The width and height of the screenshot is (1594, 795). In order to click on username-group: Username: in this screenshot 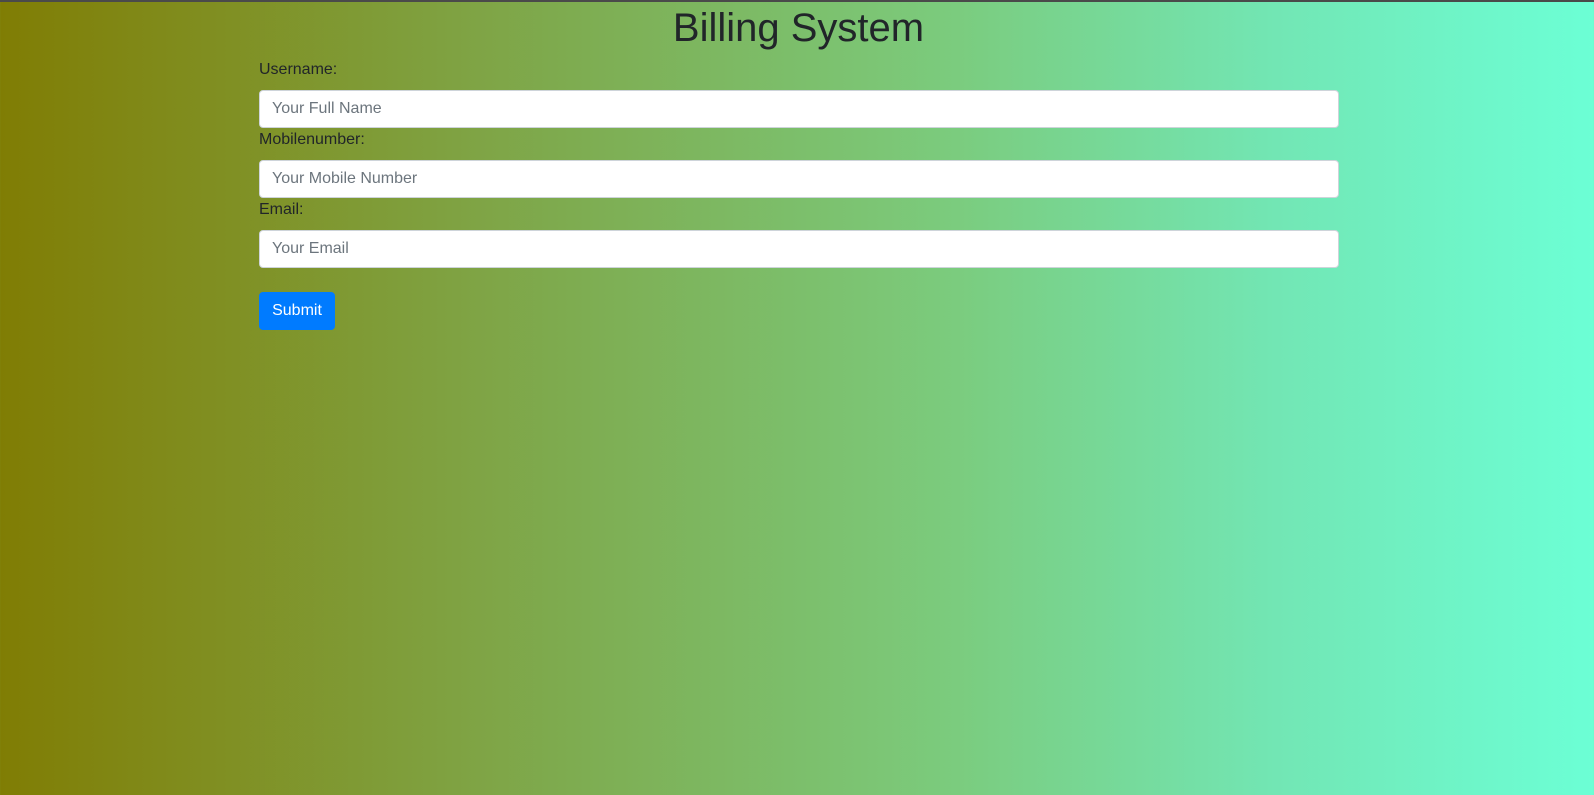, I will do `click(799, 93)`.